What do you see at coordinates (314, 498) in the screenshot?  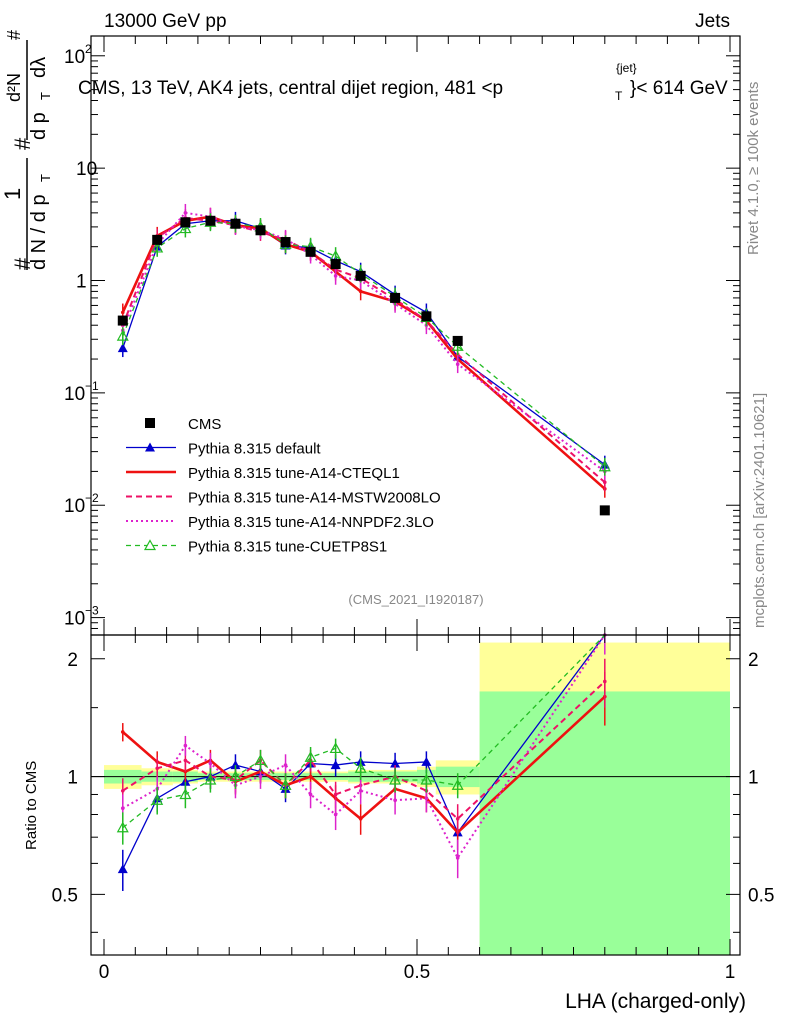 I see `legend-label-3: Pythia 8.315 tune-A14-MSTW2008LO` at bounding box center [314, 498].